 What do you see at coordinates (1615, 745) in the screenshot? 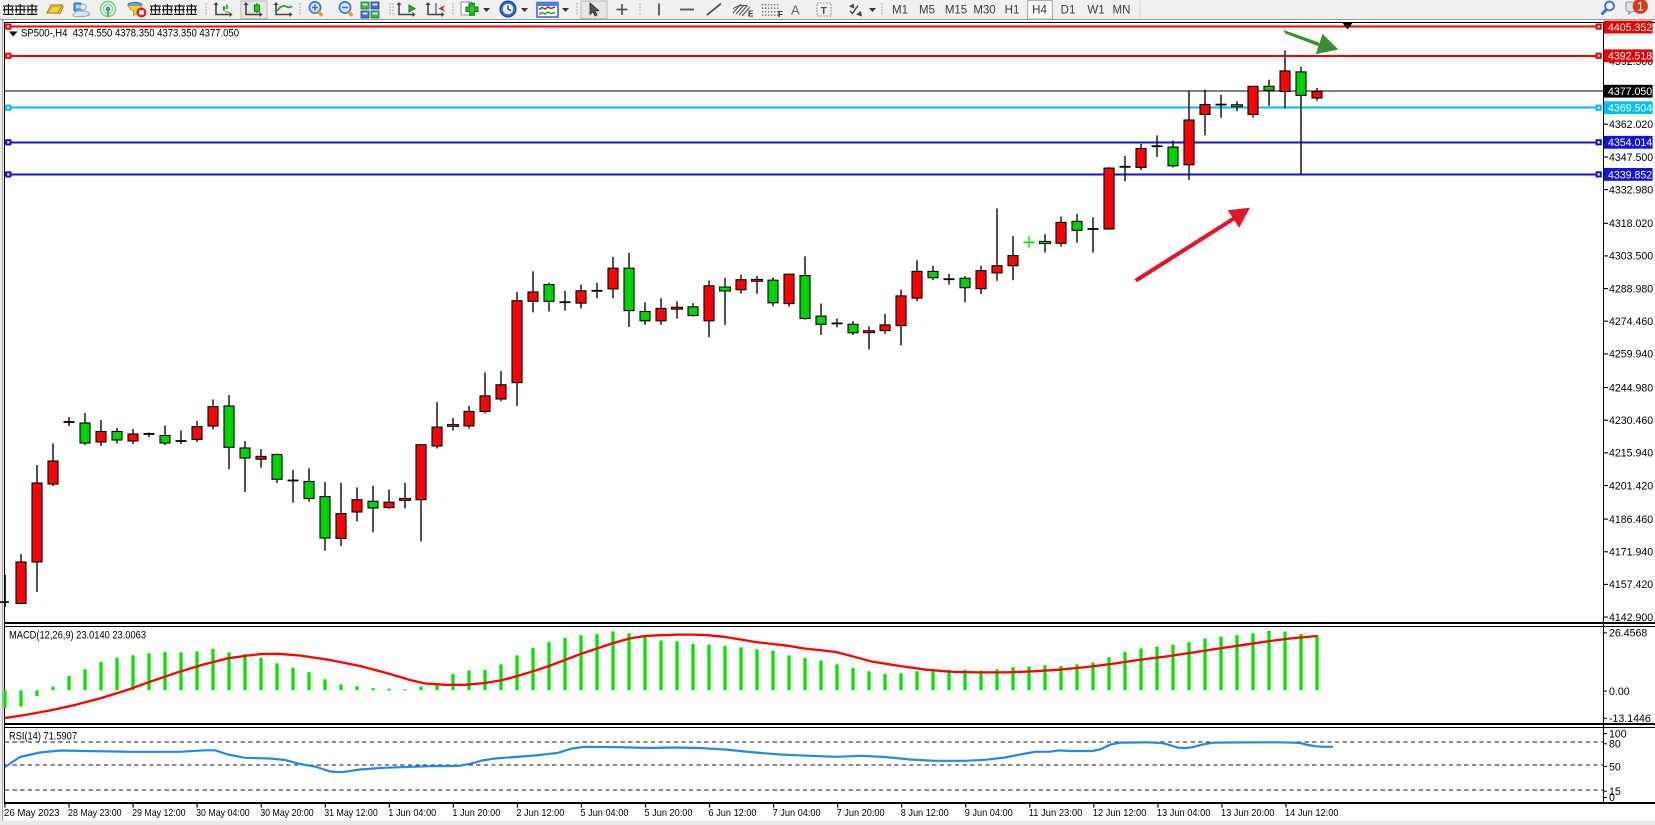
I see `svg-text: 80` at bounding box center [1615, 745].